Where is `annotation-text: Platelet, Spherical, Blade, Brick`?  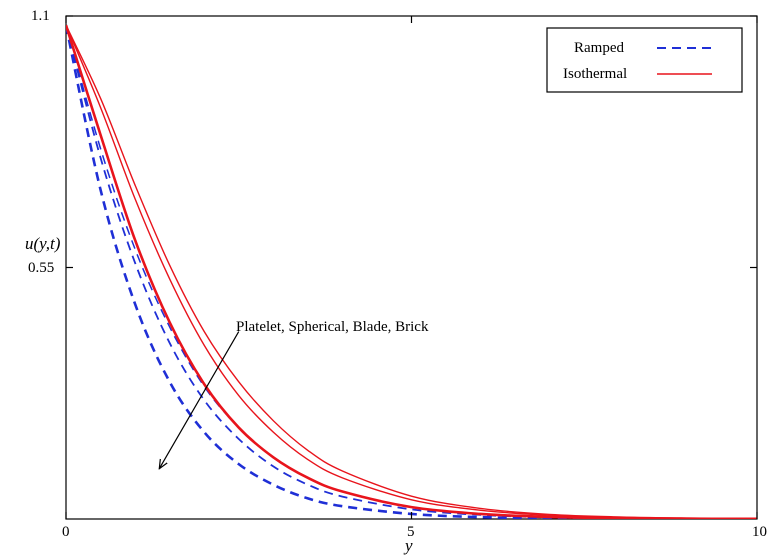
annotation-text: Platelet, Spherical, Blade, Brick is located at coordinates (332, 327).